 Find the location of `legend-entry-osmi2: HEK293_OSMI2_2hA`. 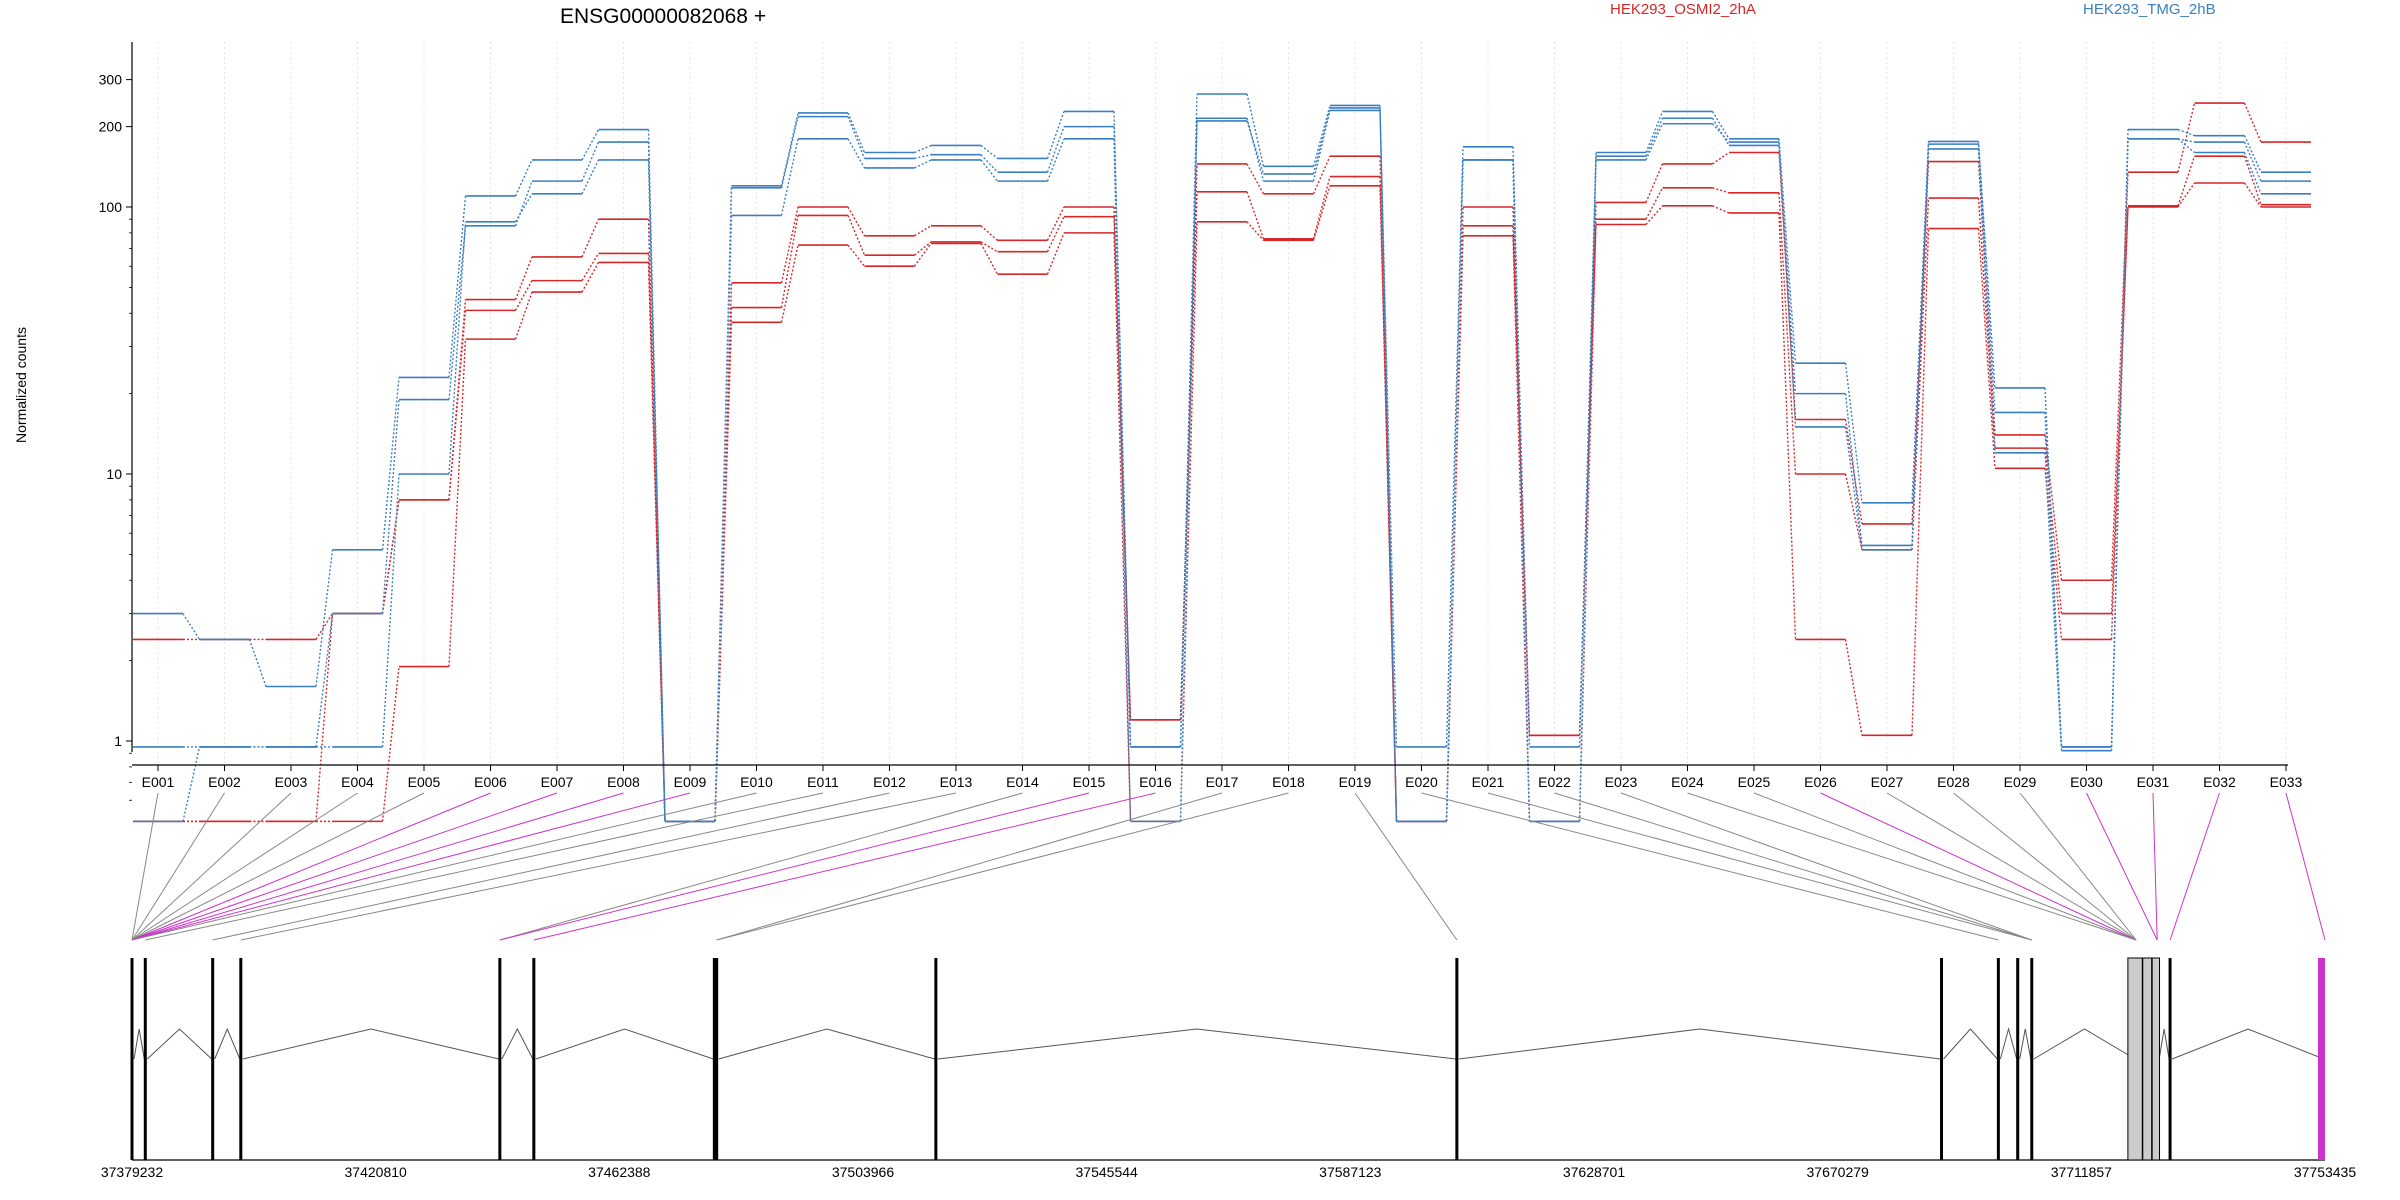

legend-entry-osmi2: HEK293_OSMI2_2hA is located at coordinates (1683, 9).